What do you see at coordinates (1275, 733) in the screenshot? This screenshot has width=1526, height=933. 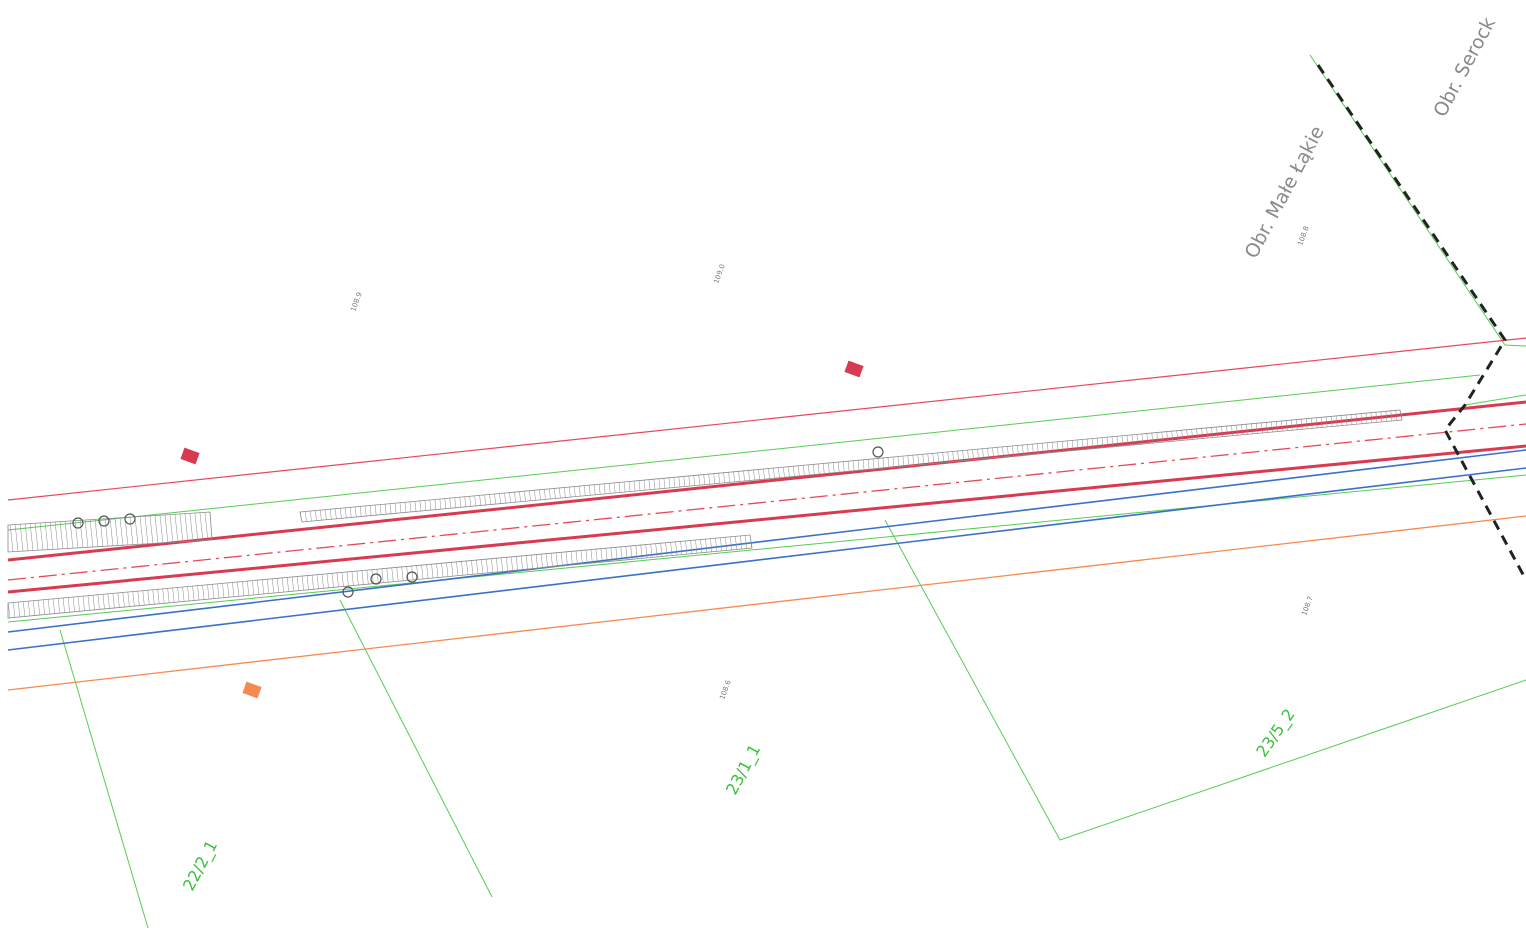 I see `parcel-label: 23/5_2` at bounding box center [1275, 733].